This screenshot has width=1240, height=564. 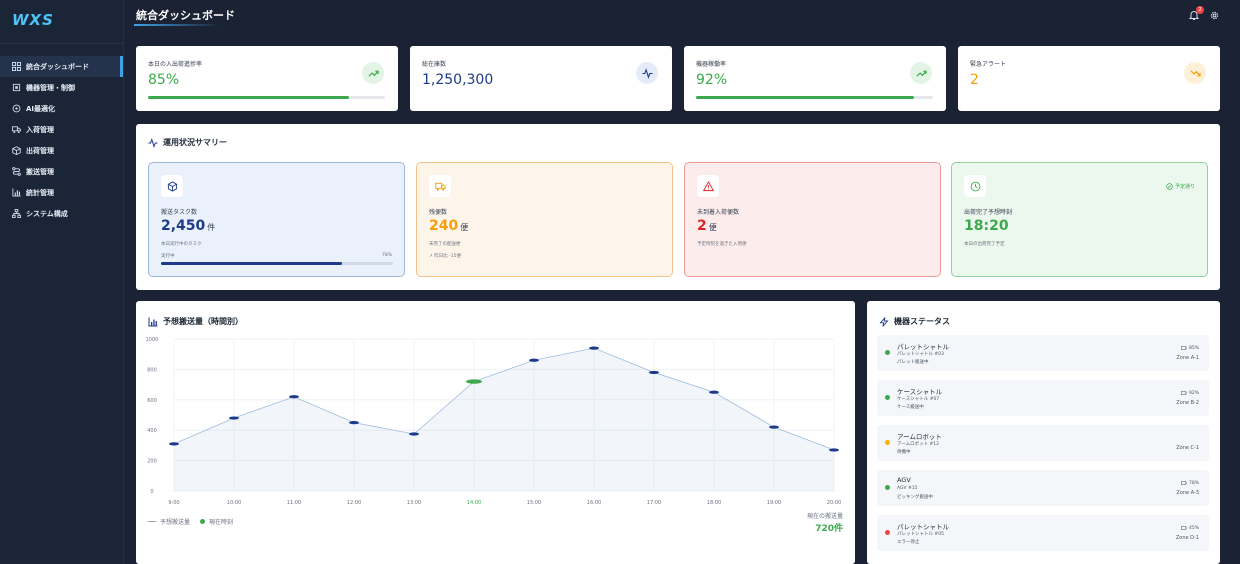 What do you see at coordinates (16, 171) in the screenshot?
I see `route-icon` at bounding box center [16, 171].